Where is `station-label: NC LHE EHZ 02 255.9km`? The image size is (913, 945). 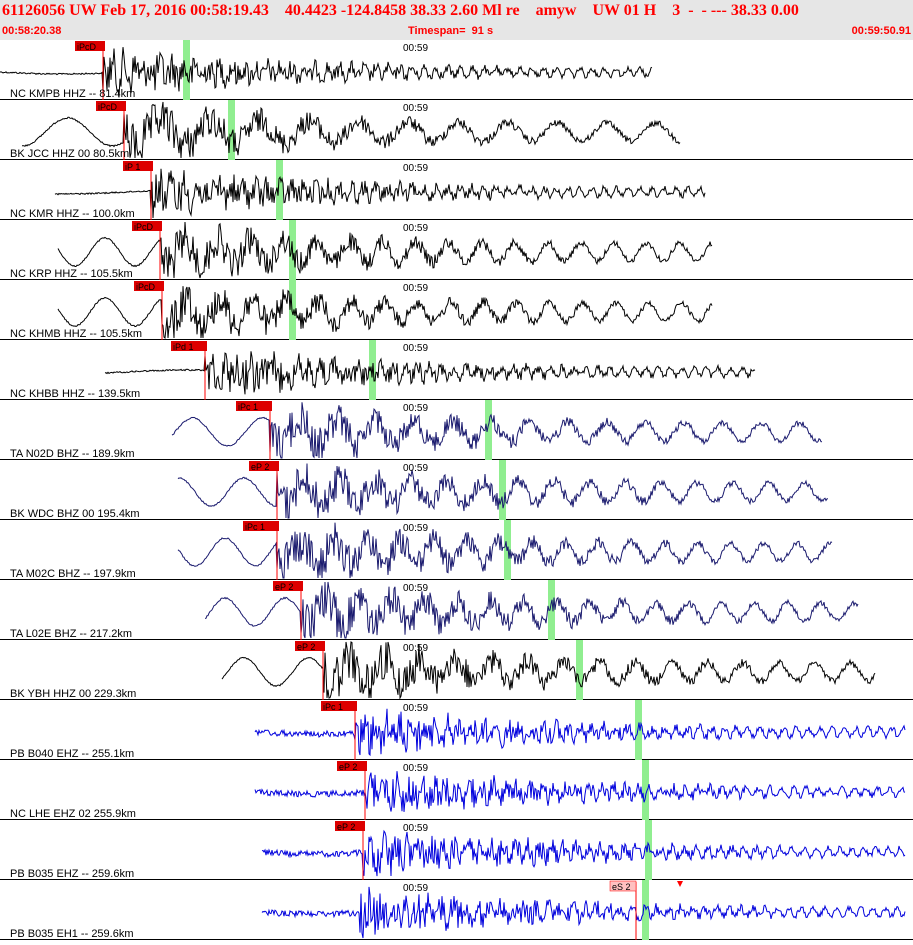
station-label: NC LHE EHZ 02 255.9km is located at coordinates (73, 814).